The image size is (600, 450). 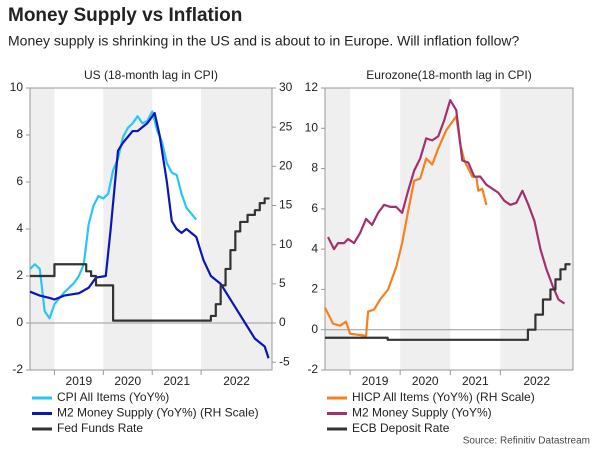 What do you see at coordinates (401, 428) in the screenshot?
I see `legend-label: ECB Deposit Rate` at bounding box center [401, 428].